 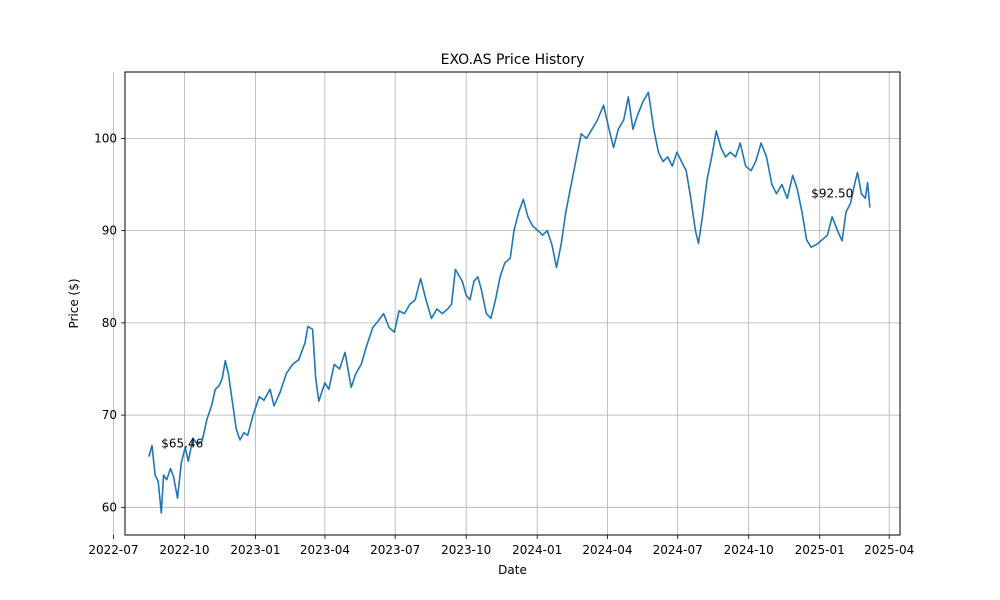 I want to click on x-axis-label: Date, so click(x=512, y=570).